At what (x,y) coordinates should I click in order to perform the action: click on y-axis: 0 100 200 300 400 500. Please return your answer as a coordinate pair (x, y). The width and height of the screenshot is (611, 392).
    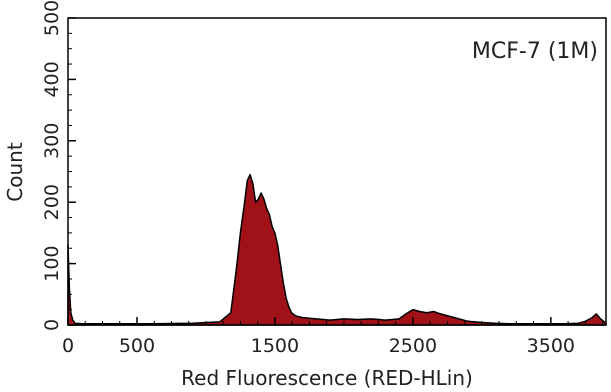
    Looking at the image, I should click on (58, 165).